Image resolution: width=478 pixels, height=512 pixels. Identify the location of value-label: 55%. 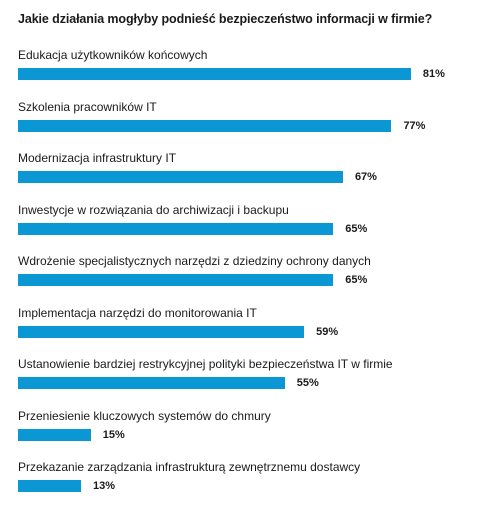
(307, 383).